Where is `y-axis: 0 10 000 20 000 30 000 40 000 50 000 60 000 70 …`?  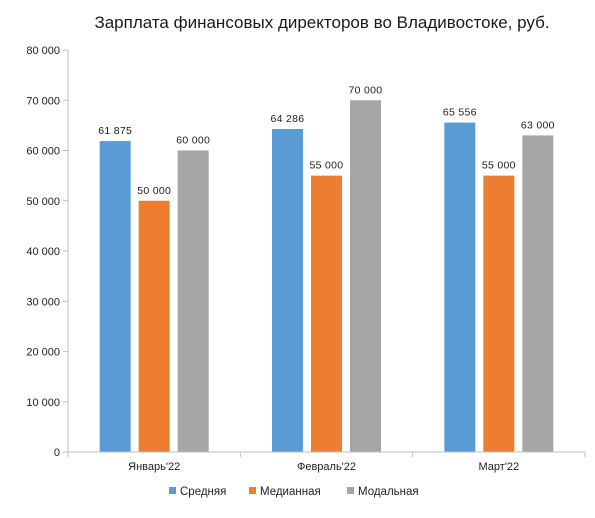
y-axis: 0 10 000 20 000 30 000 40 000 50 000 60 000 70 … is located at coordinates (47, 252).